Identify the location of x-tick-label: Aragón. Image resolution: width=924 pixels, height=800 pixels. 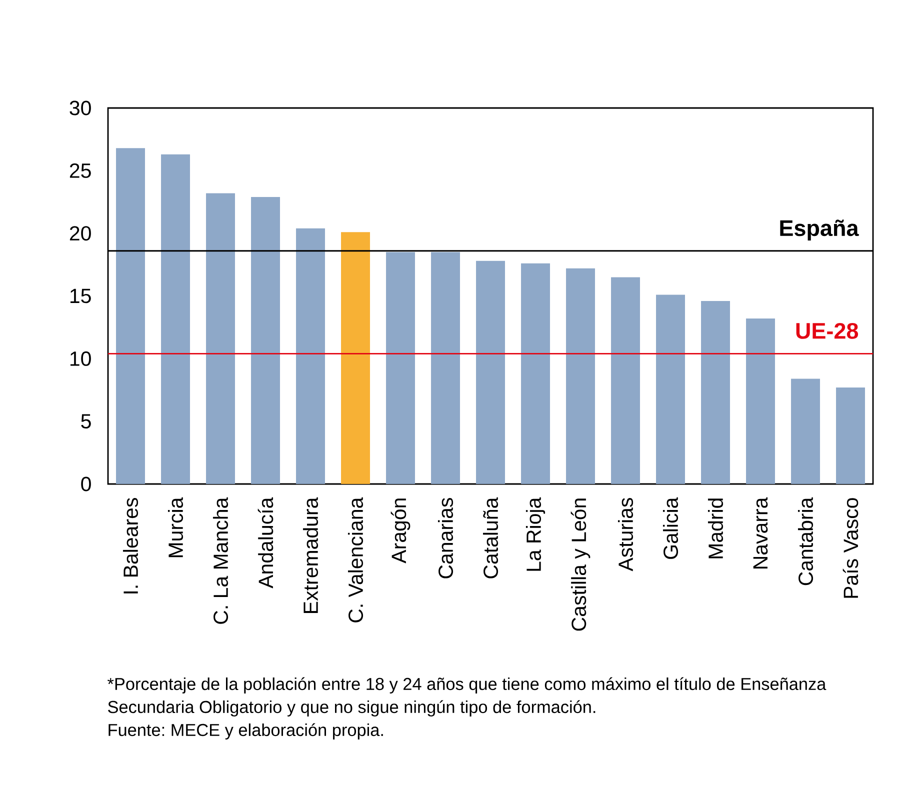
(400, 531).